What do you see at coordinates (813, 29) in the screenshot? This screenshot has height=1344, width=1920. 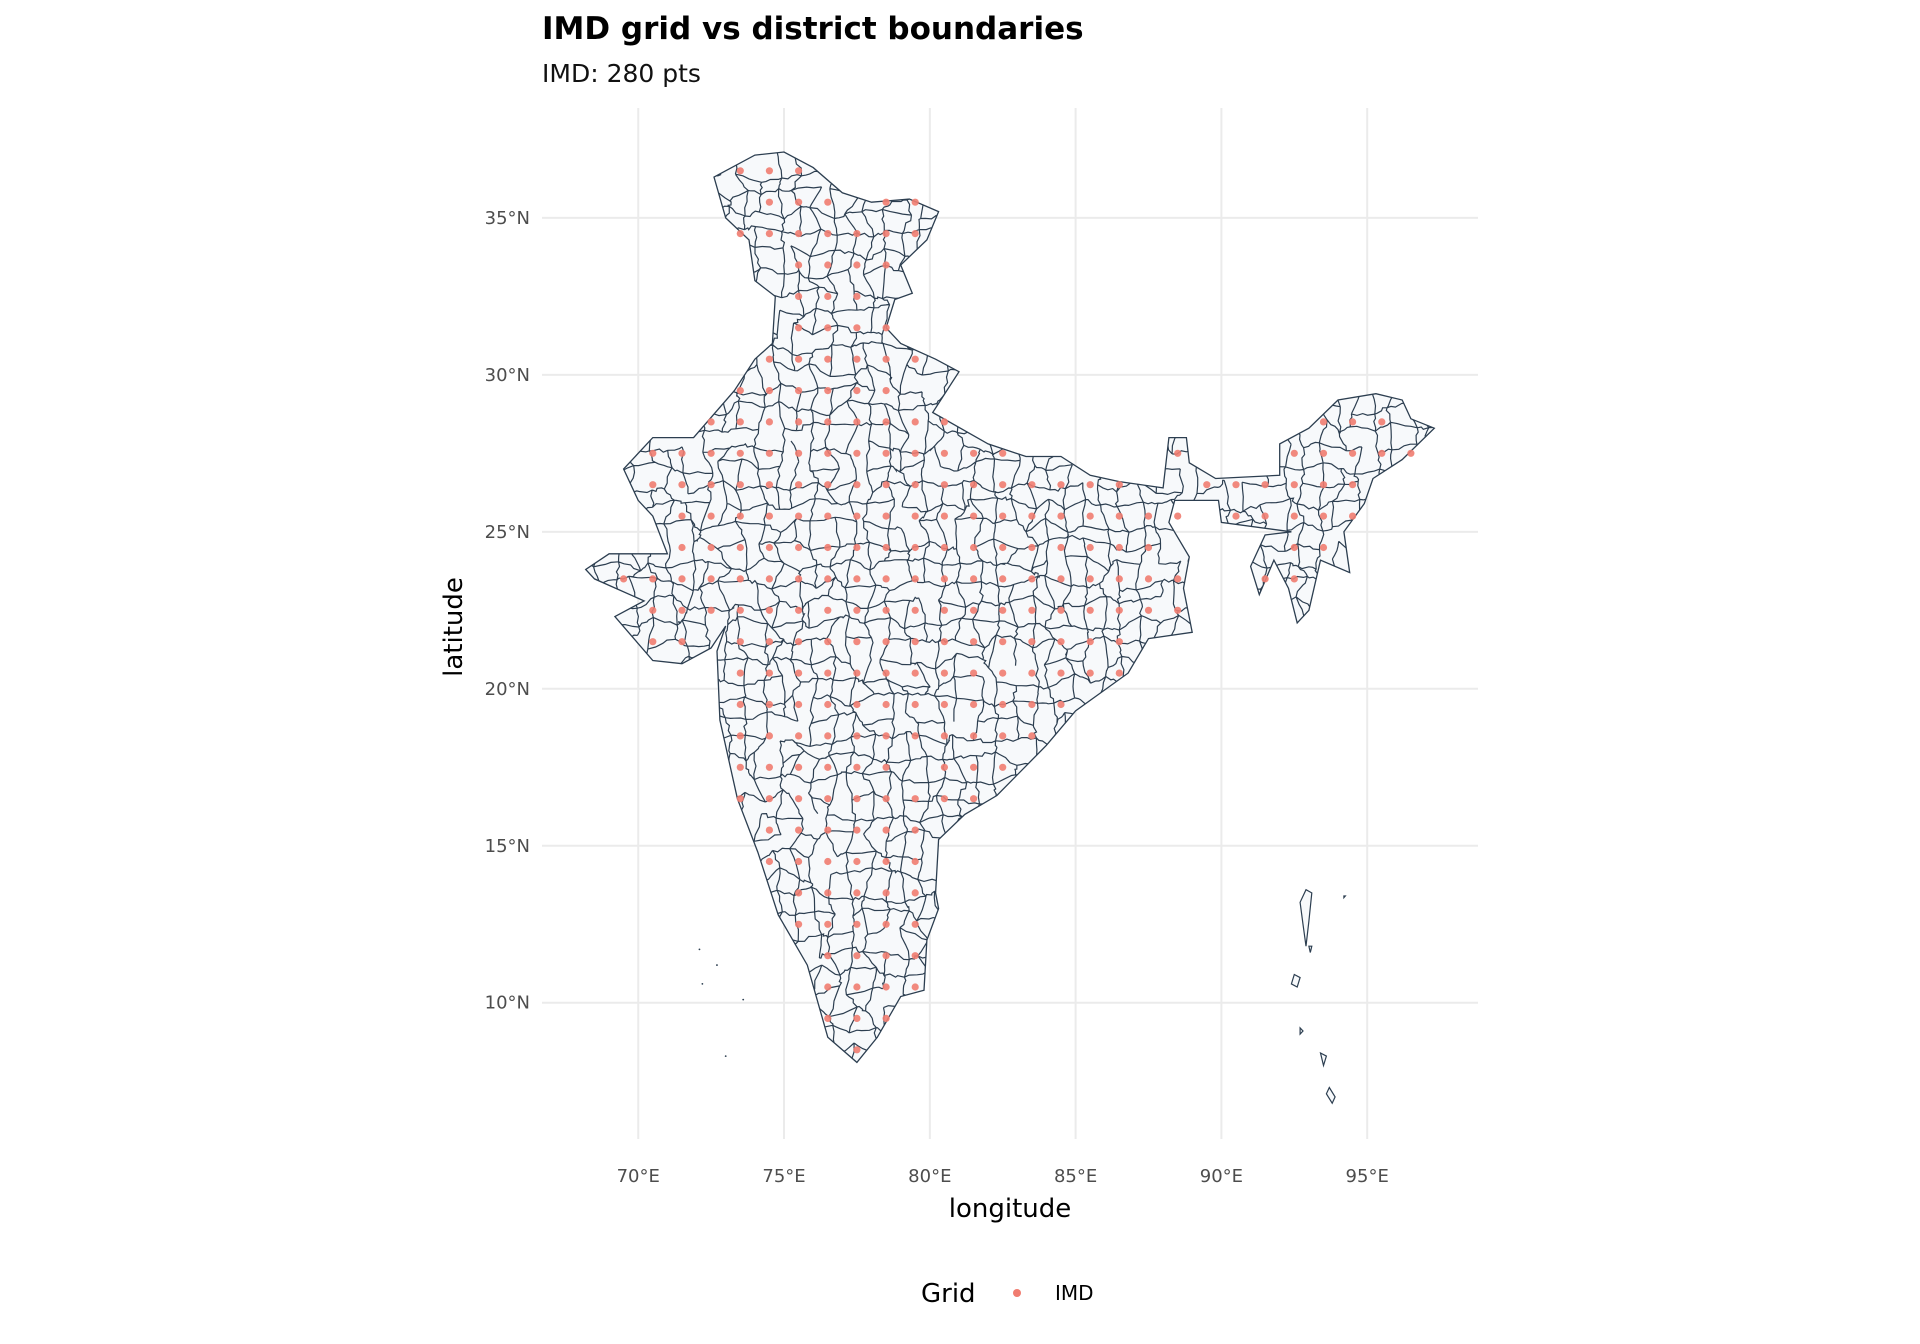 I see `chart-title: IMD grid vs district boundaries` at bounding box center [813, 29].